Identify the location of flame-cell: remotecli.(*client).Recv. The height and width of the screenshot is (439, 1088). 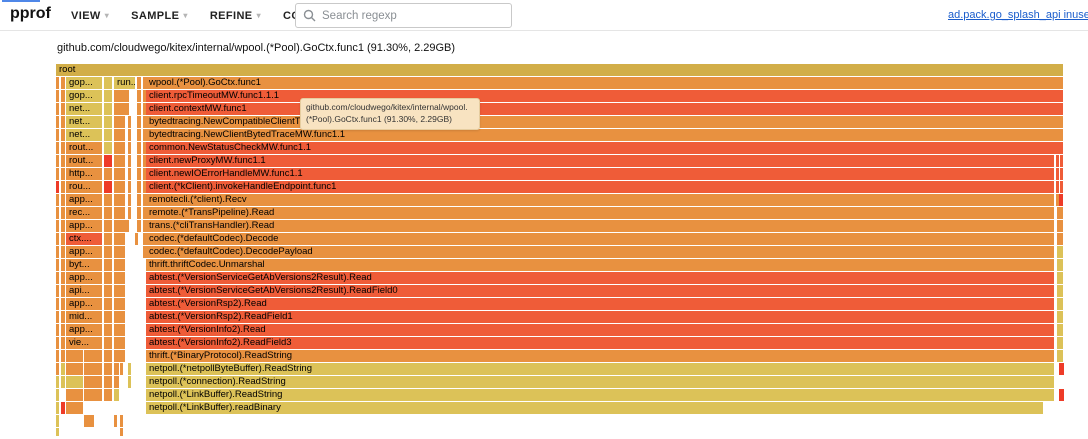
(600, 200).